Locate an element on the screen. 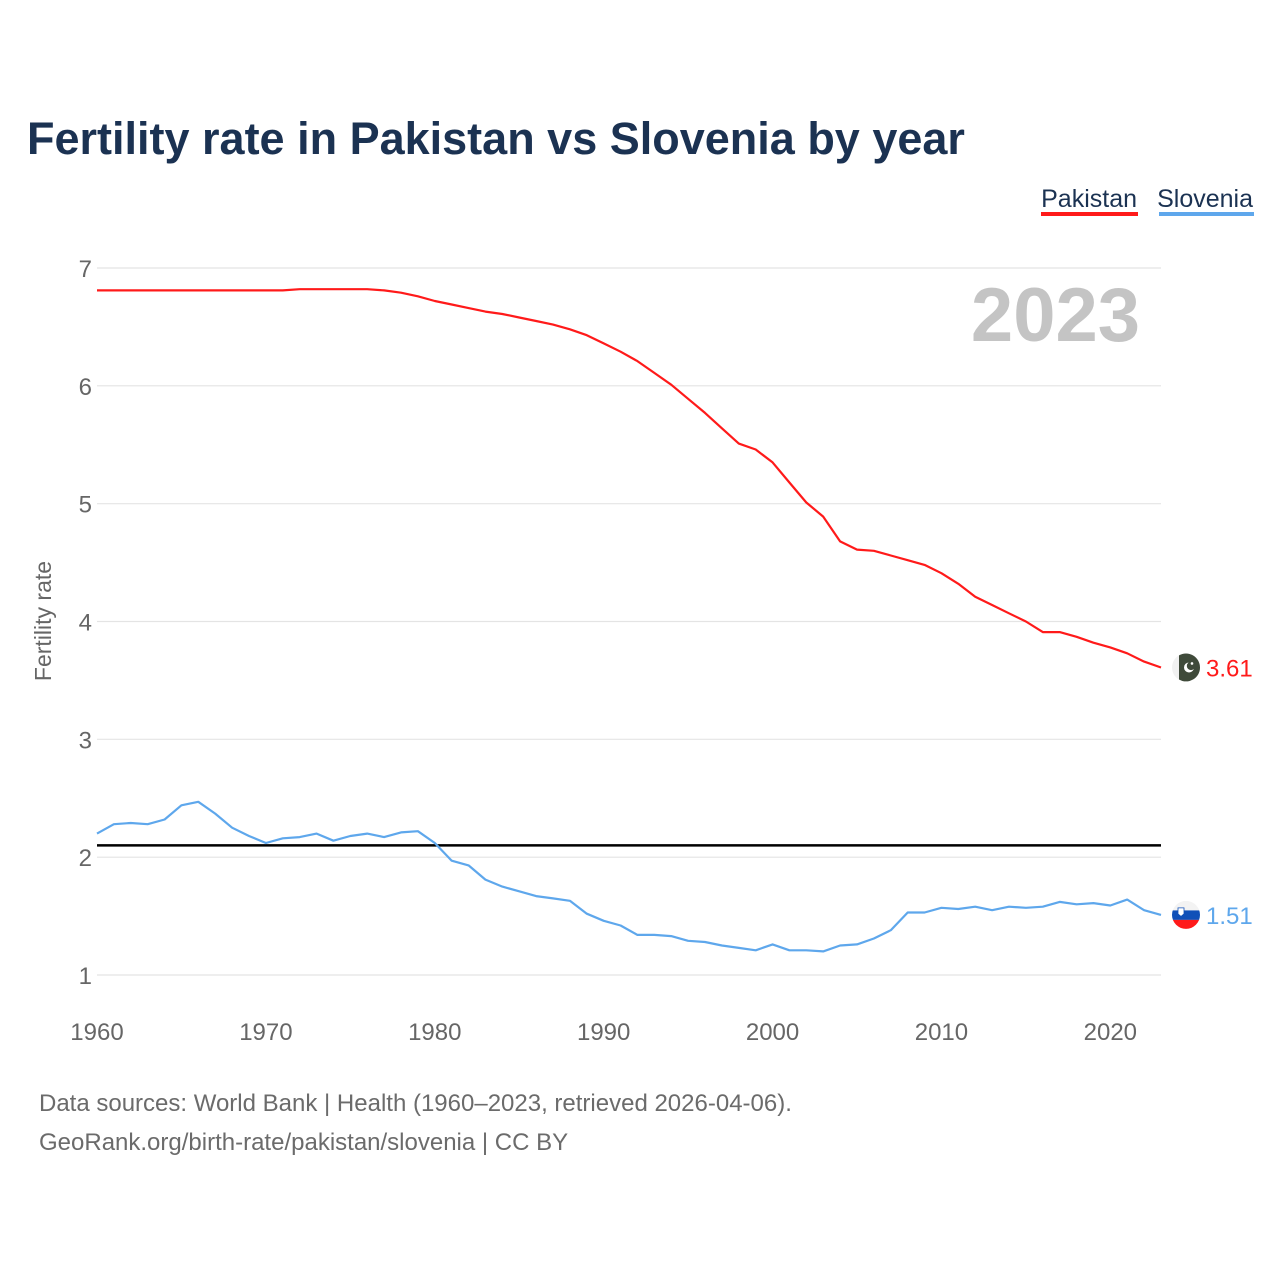  x-tick-label: 1970 is located at coordinates (265, 1032).